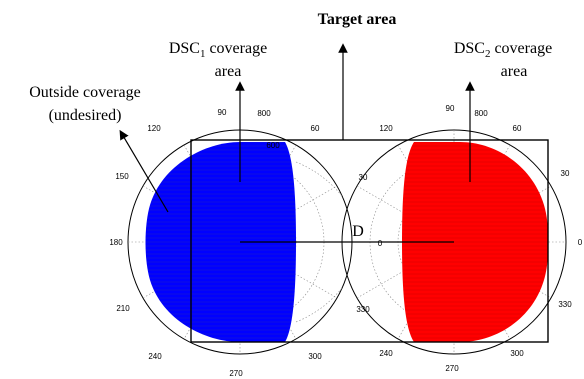 This screenshot has height=379, width=584. Describe the element at coordinates (85, 92) in the screenshot. I see `outside-label: Outside coverage` at that location.